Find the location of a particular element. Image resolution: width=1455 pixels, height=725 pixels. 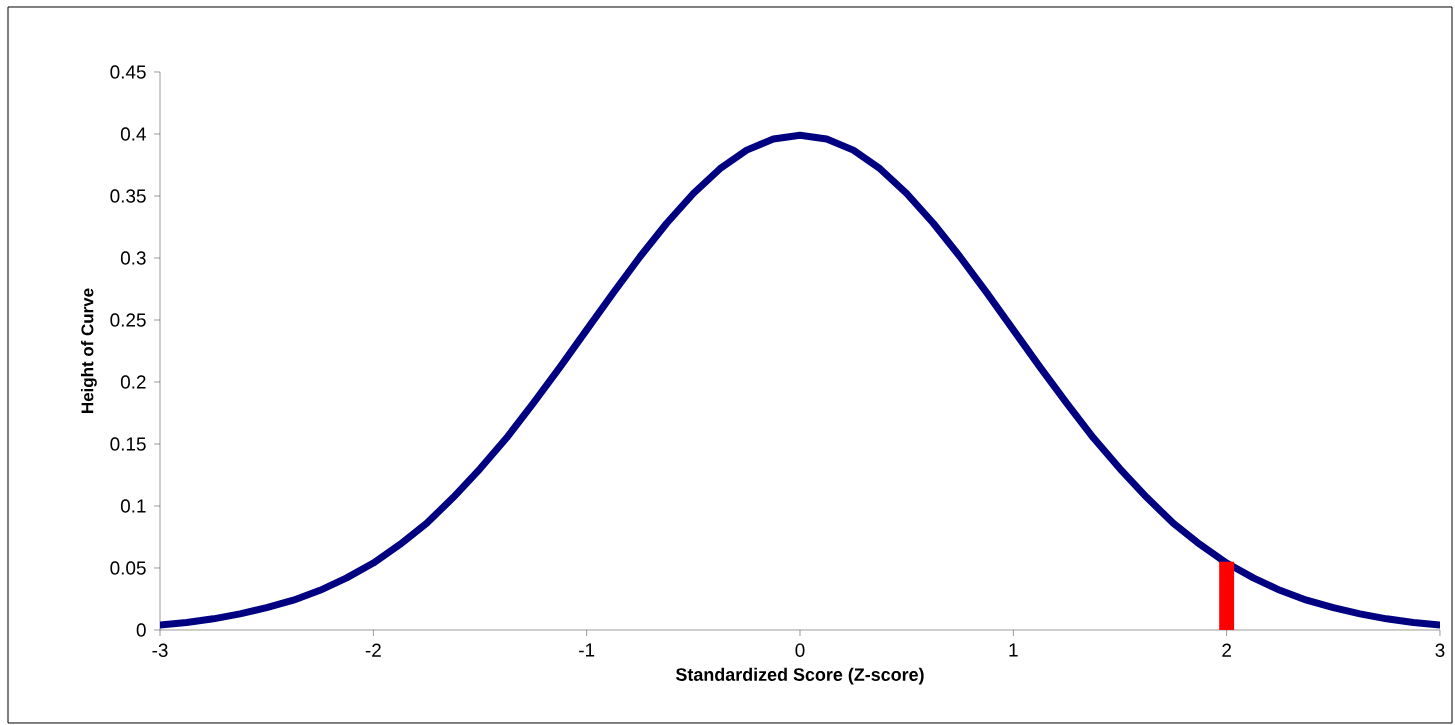

y-tick-label: 0.2 is located at coordinates (133, 382).